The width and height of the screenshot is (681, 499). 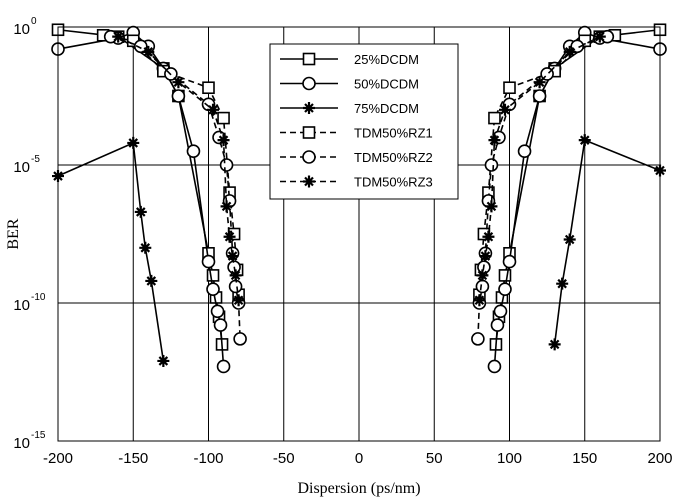 What do you see at coordinates (393, 157) in the screenshot?
I see `legend-label: TDM50%RZ2` at bounding box center [393, 157].